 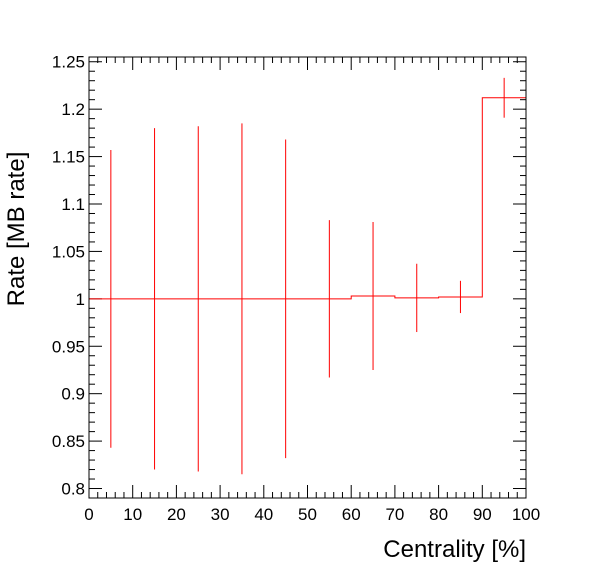 I want to click on y-tick-label: 0.8, so click(x=73, y=489).